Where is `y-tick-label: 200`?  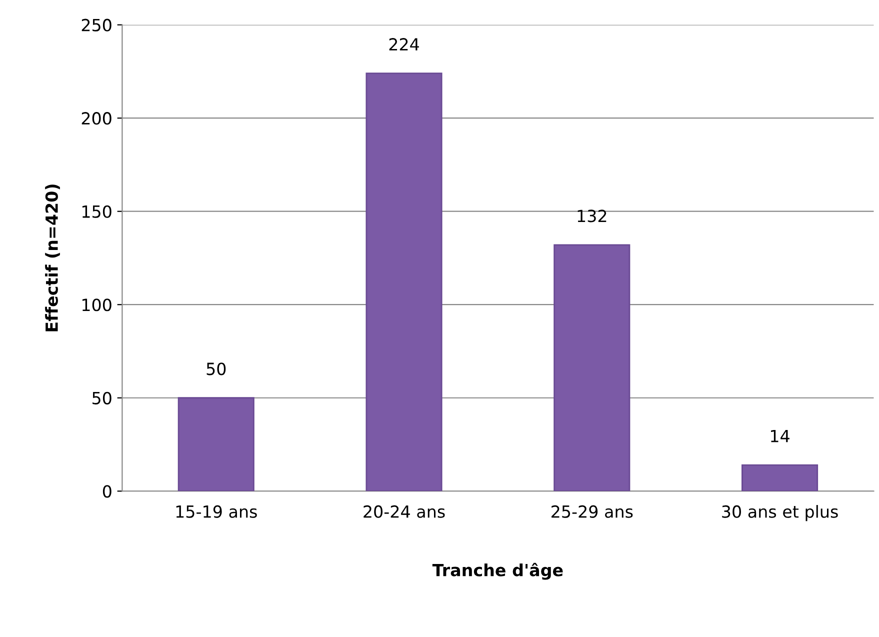
y-tick-label: 200 is located at coordinates (97, 118).